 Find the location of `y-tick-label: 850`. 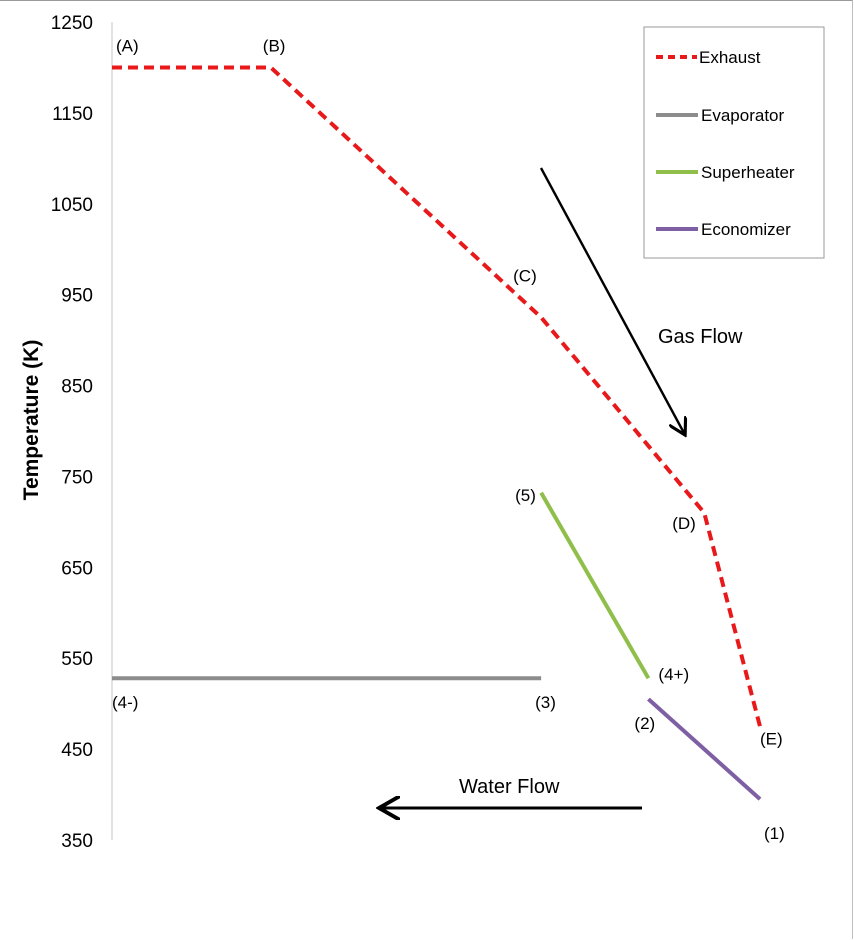

y-tick-label: 850 is located at coordinates (77, 387).